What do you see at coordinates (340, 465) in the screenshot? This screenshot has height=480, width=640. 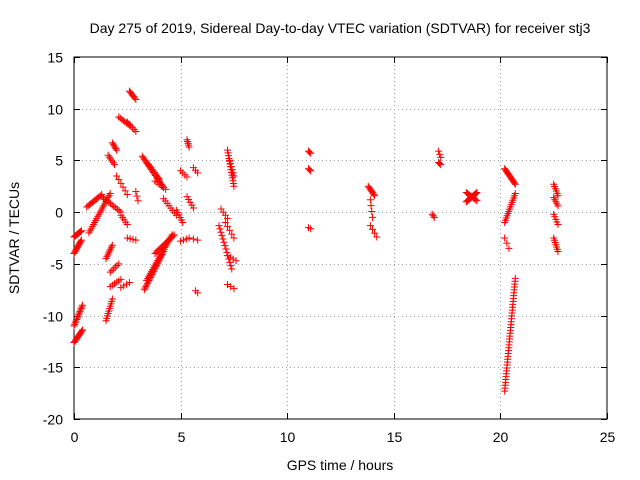 I see `x-axis-label: GPS time / hours` at bounding box center [340, 465].